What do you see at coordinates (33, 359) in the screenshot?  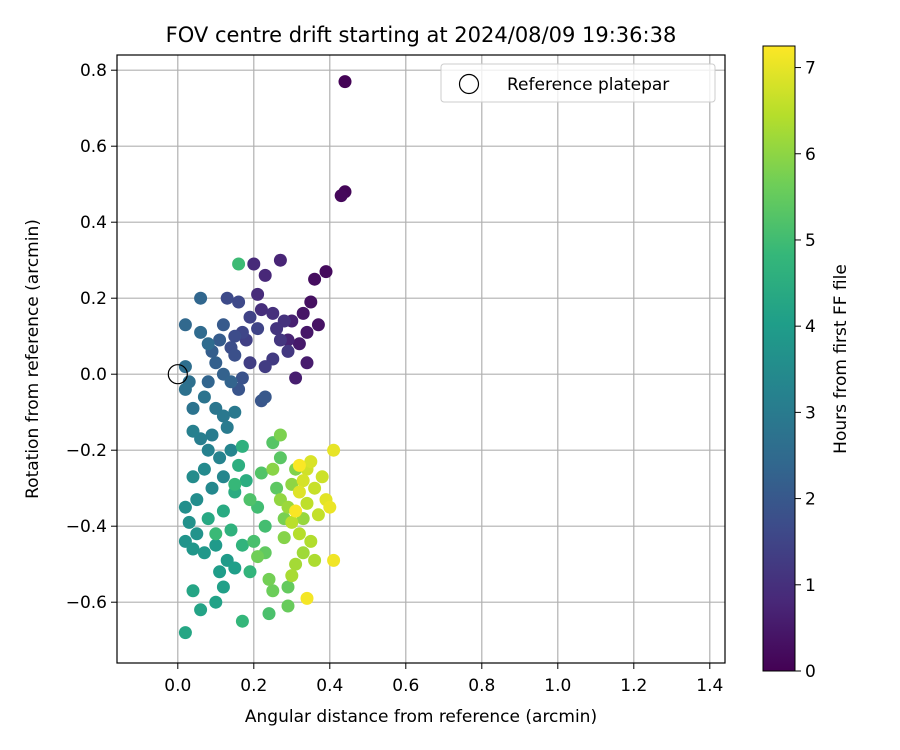 I see `y-axis-label: Rotation from reference (arcmin)` at bounding box center [33, 359].